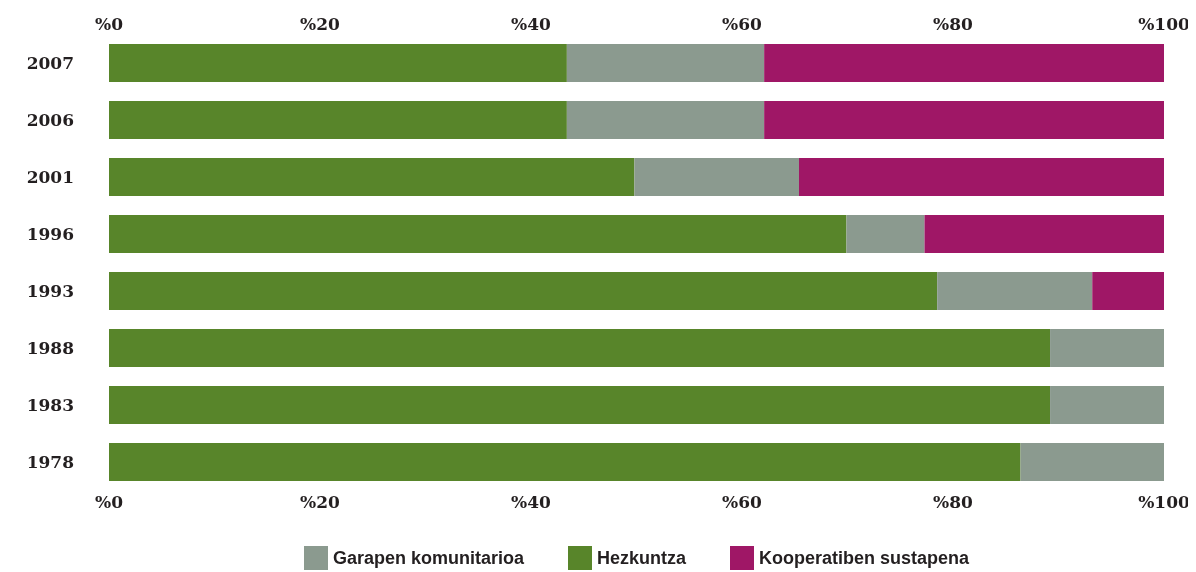 This screenshot has width=1196, height=572. I want to click on y-tick-label: 2001, so click(50, 176).